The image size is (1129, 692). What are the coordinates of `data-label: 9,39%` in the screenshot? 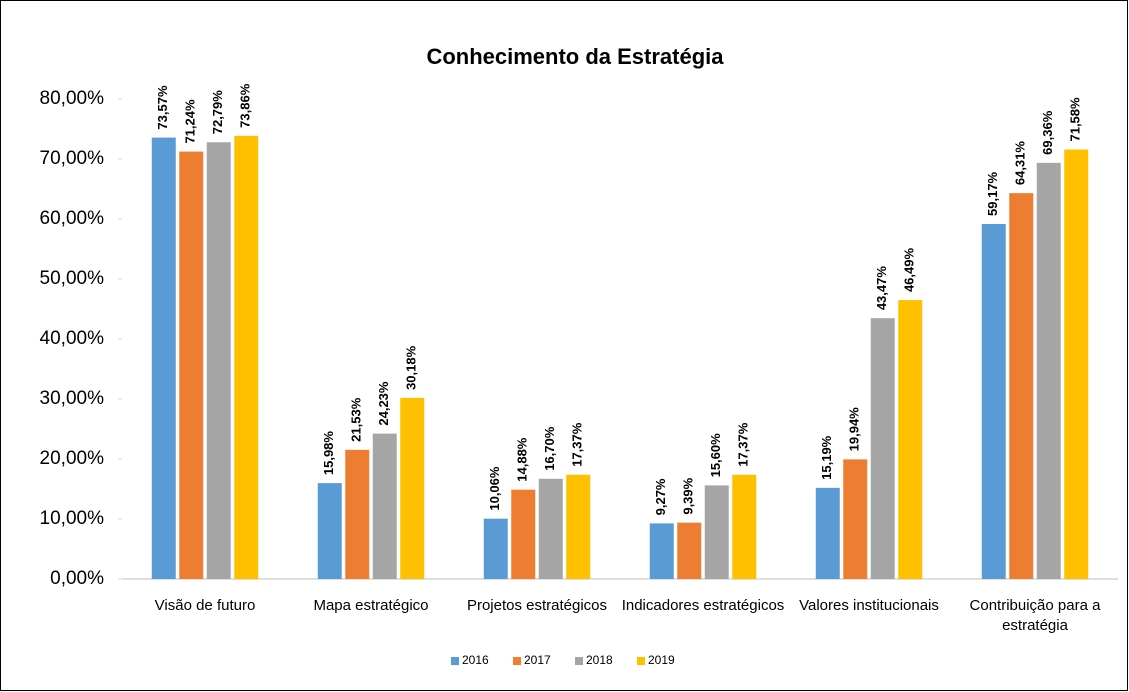 It's located at (688, 495).